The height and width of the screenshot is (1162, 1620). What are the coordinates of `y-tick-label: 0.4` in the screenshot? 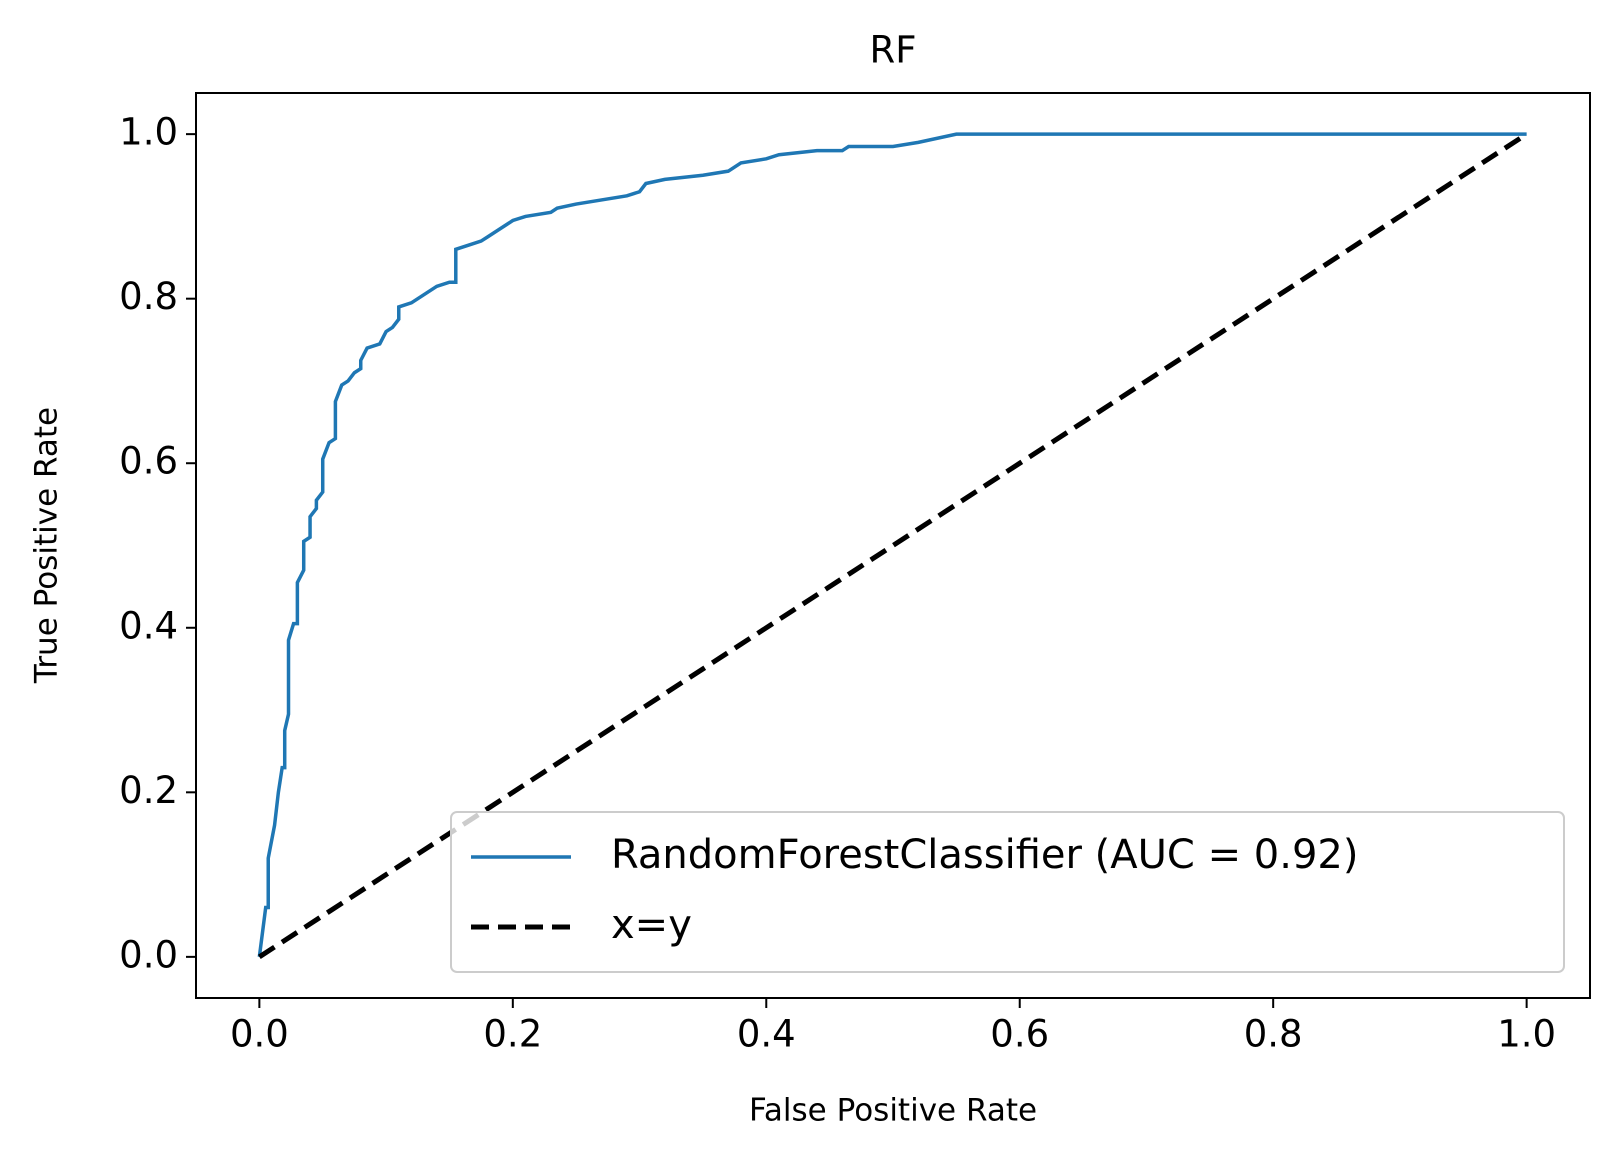 It's located at (148, 625).